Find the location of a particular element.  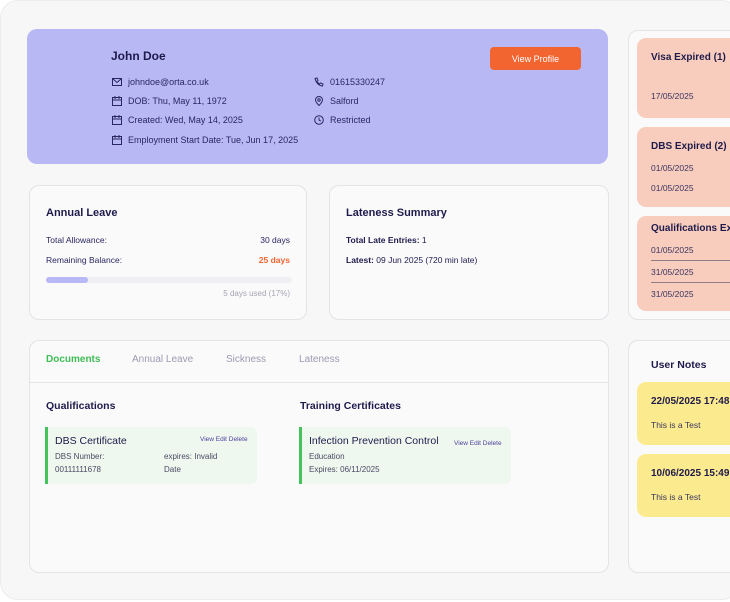

training-cert-title: Infection Prevention Control is located at coordinates (374, 441).